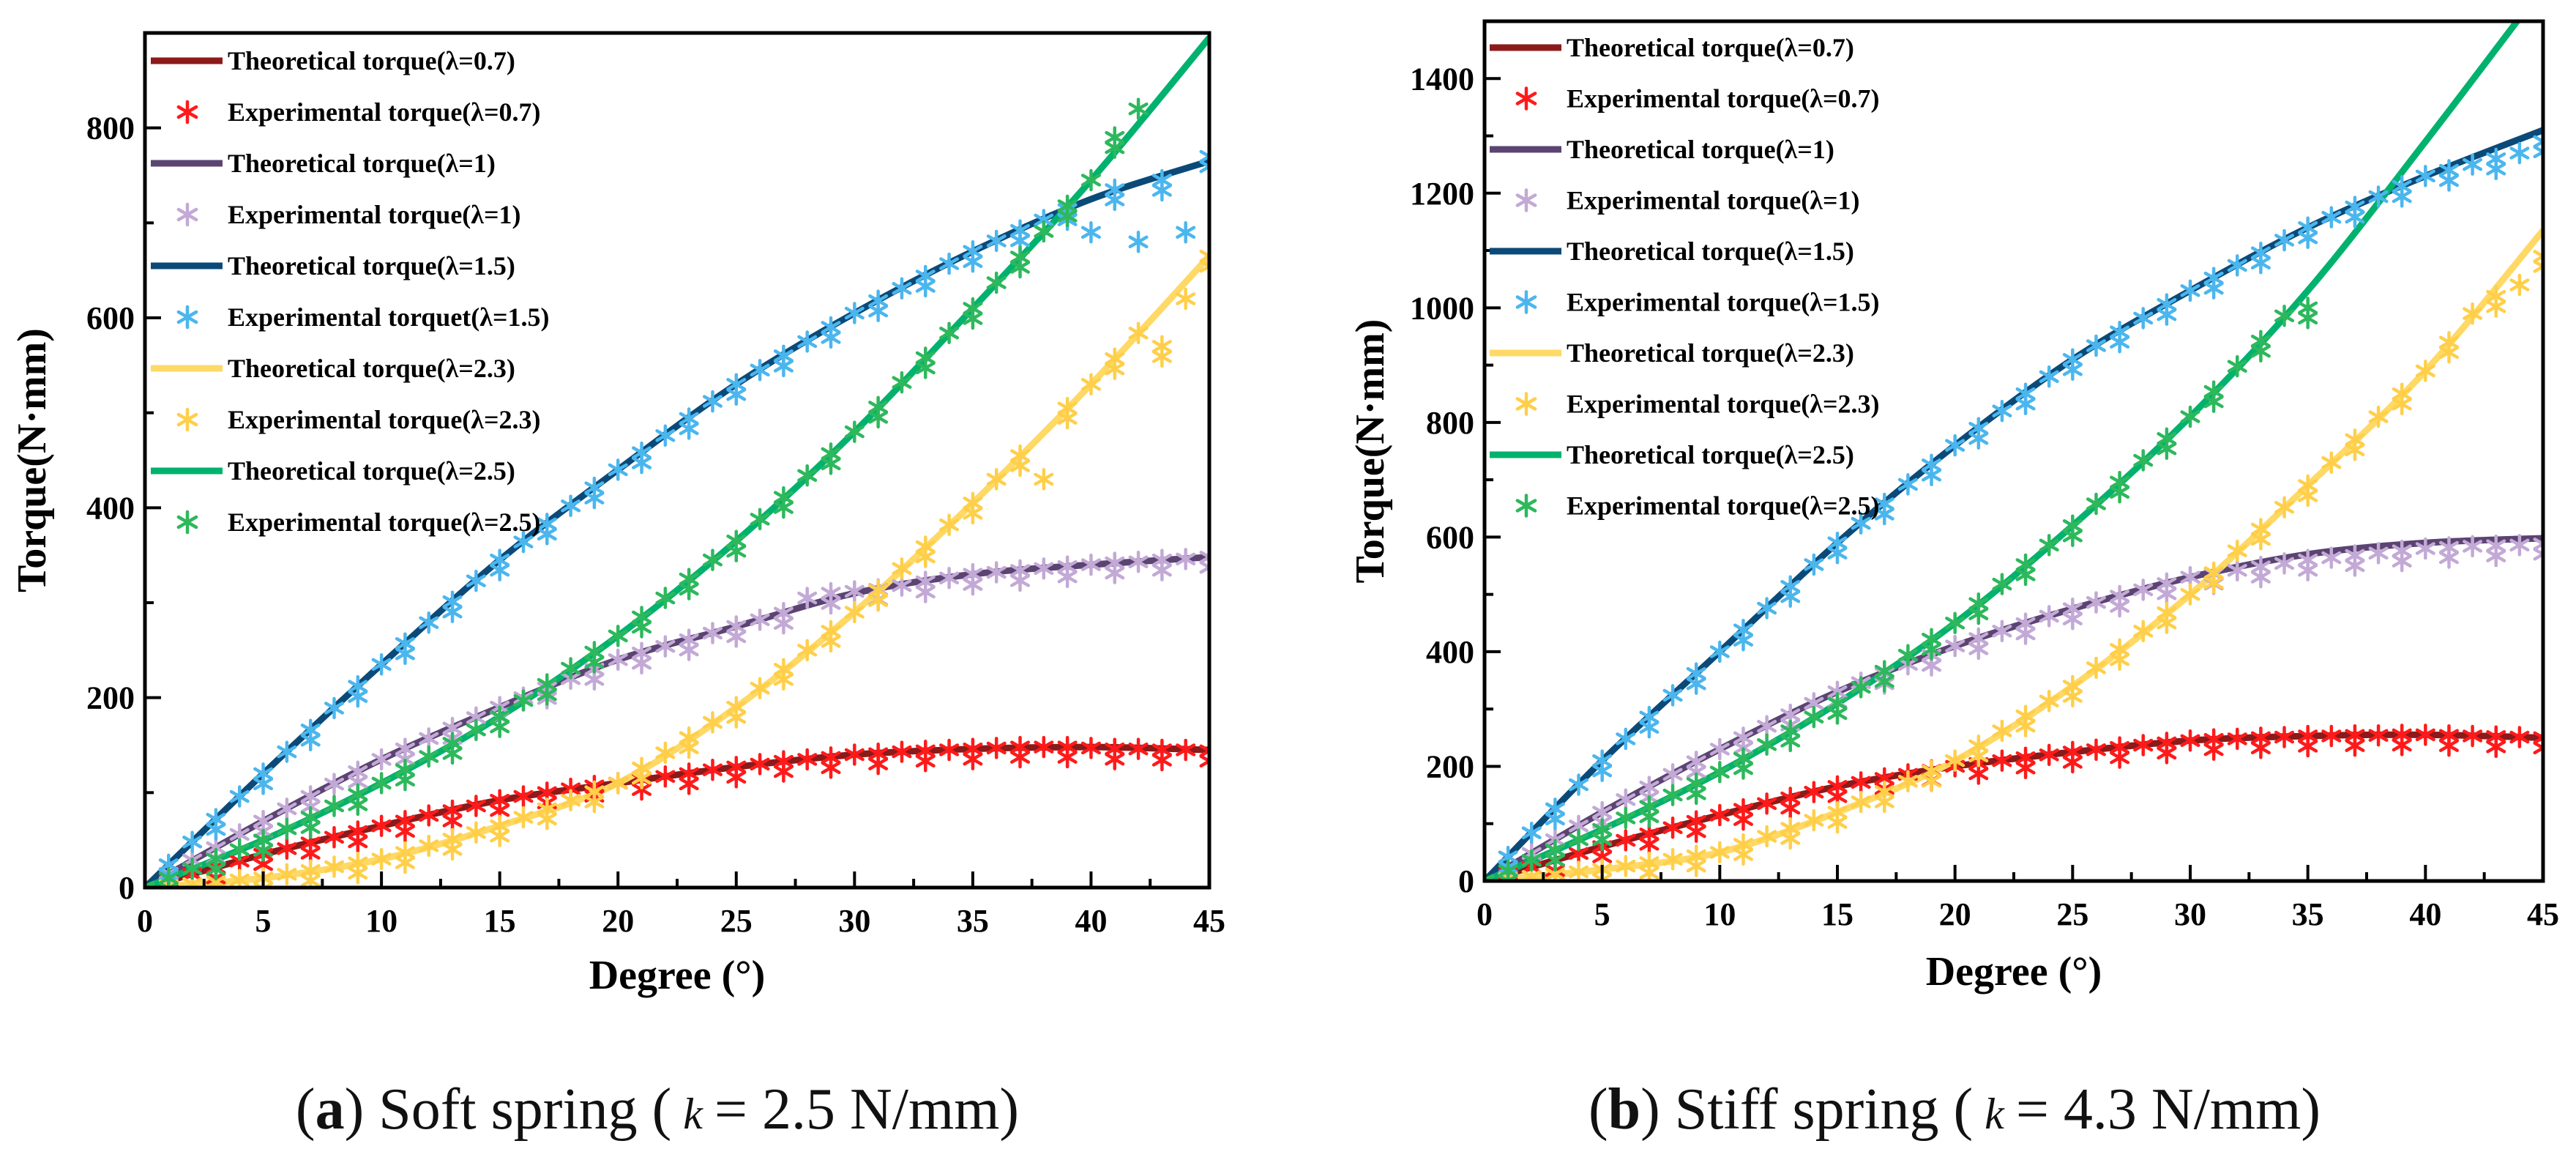  Describe the element at coordinates (1723, 303) in the screenshot. I see `legend-label: Experimental torque(λ=1.5)` at that location.